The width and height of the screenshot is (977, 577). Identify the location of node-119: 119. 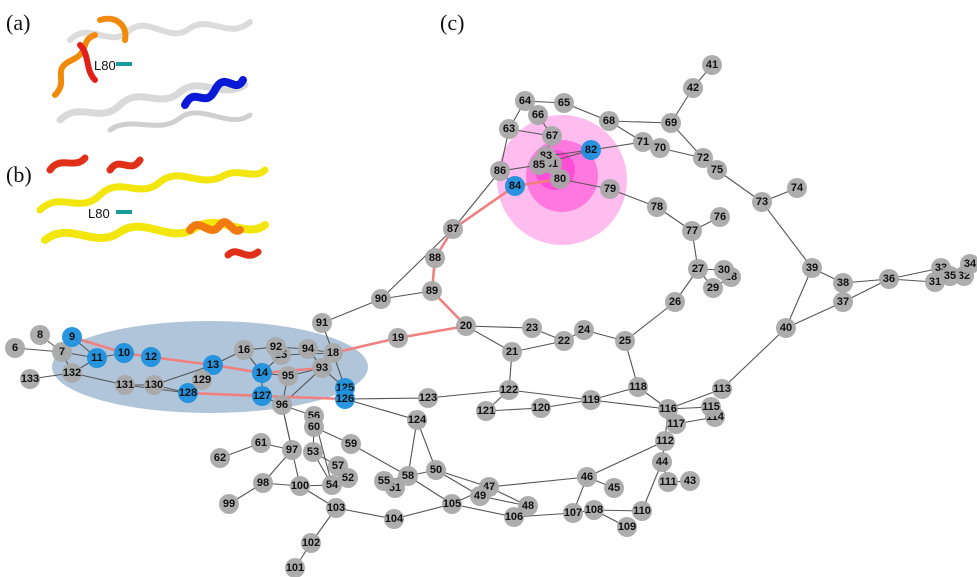
(591, 400).